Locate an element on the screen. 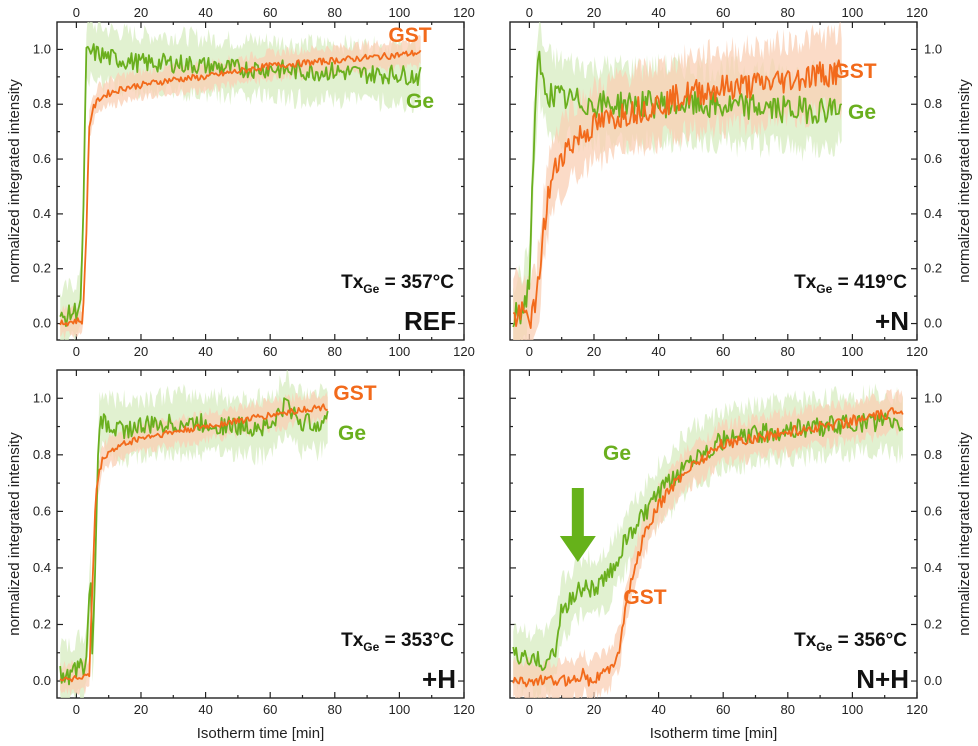  tx-annotation: TxGe = 353°C is located at coordinates (397, 642).